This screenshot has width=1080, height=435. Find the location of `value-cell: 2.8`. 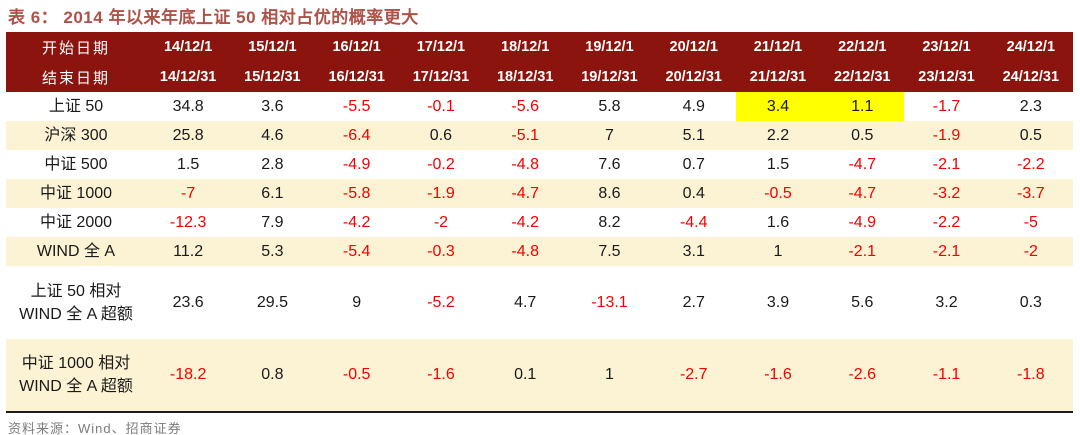

value-cell: 2.8 is located at coordinates (272, 164).